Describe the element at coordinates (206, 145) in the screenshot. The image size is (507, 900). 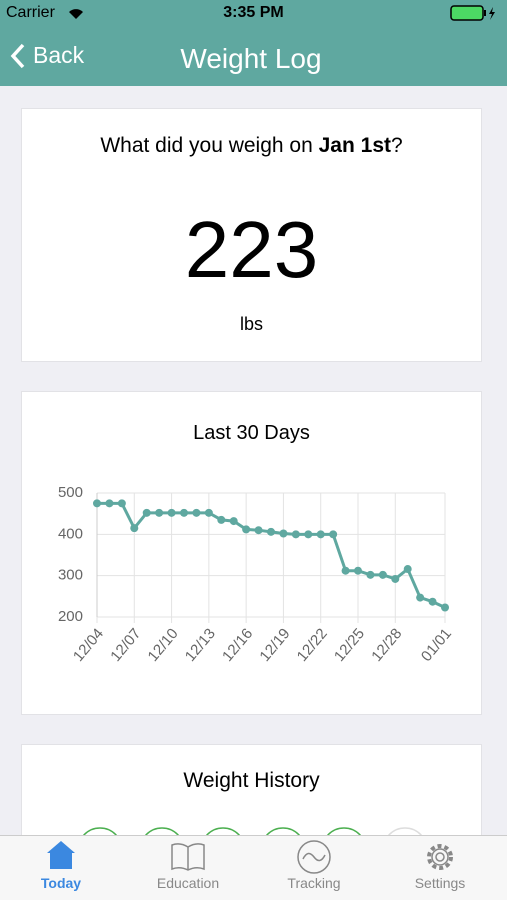
I see `prompt-question: What did you weigh on` at that location.